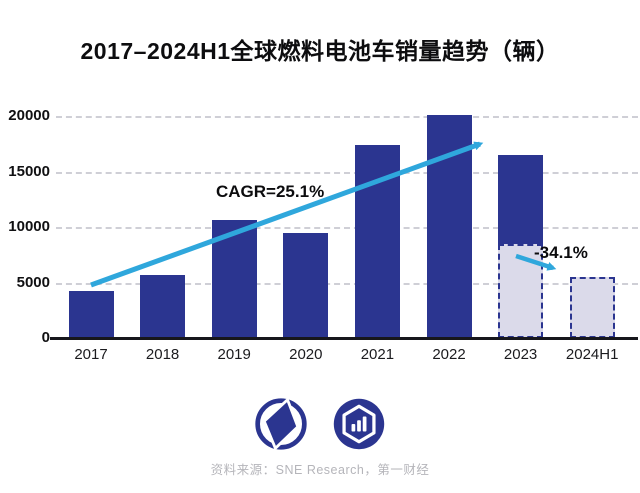 The width and height of the screenshot is (640, 493). I want to click on chart-title: 2017–2024H1全球燃料电池车销量趋势（辆）, so click(320, 51).